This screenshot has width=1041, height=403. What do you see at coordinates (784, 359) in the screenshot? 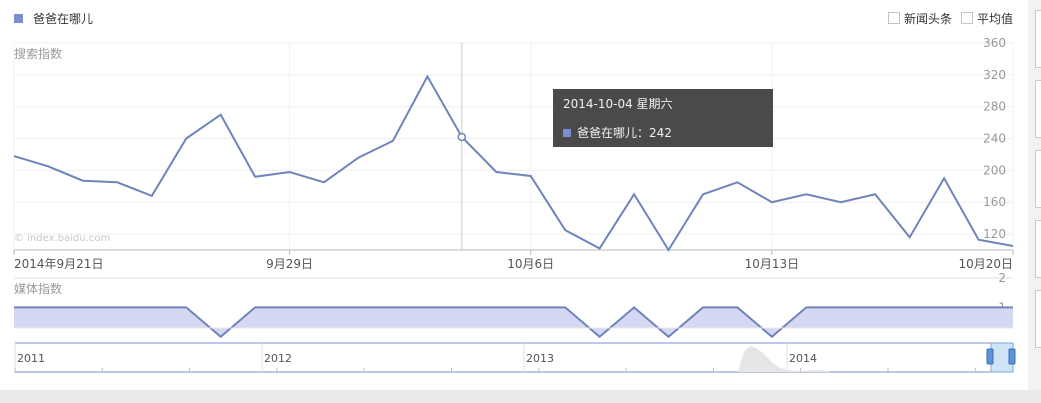
I see `navigator-overview-area` at bounding box center [784, 359].